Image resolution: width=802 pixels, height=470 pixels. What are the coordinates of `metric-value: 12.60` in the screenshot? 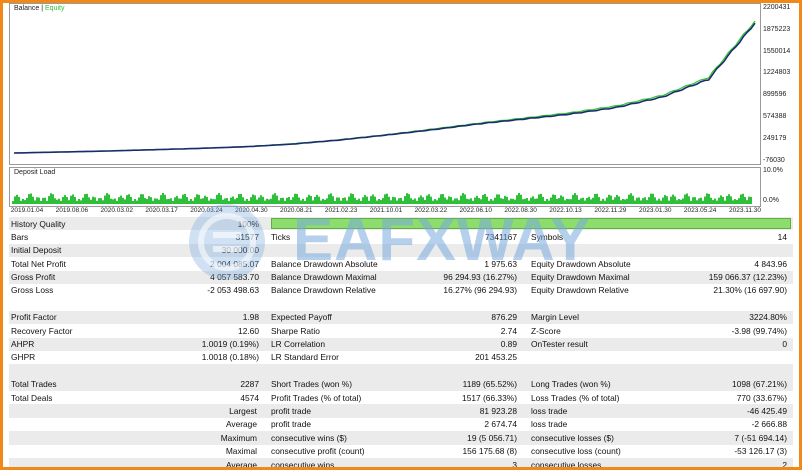 It's located at (248, 330).